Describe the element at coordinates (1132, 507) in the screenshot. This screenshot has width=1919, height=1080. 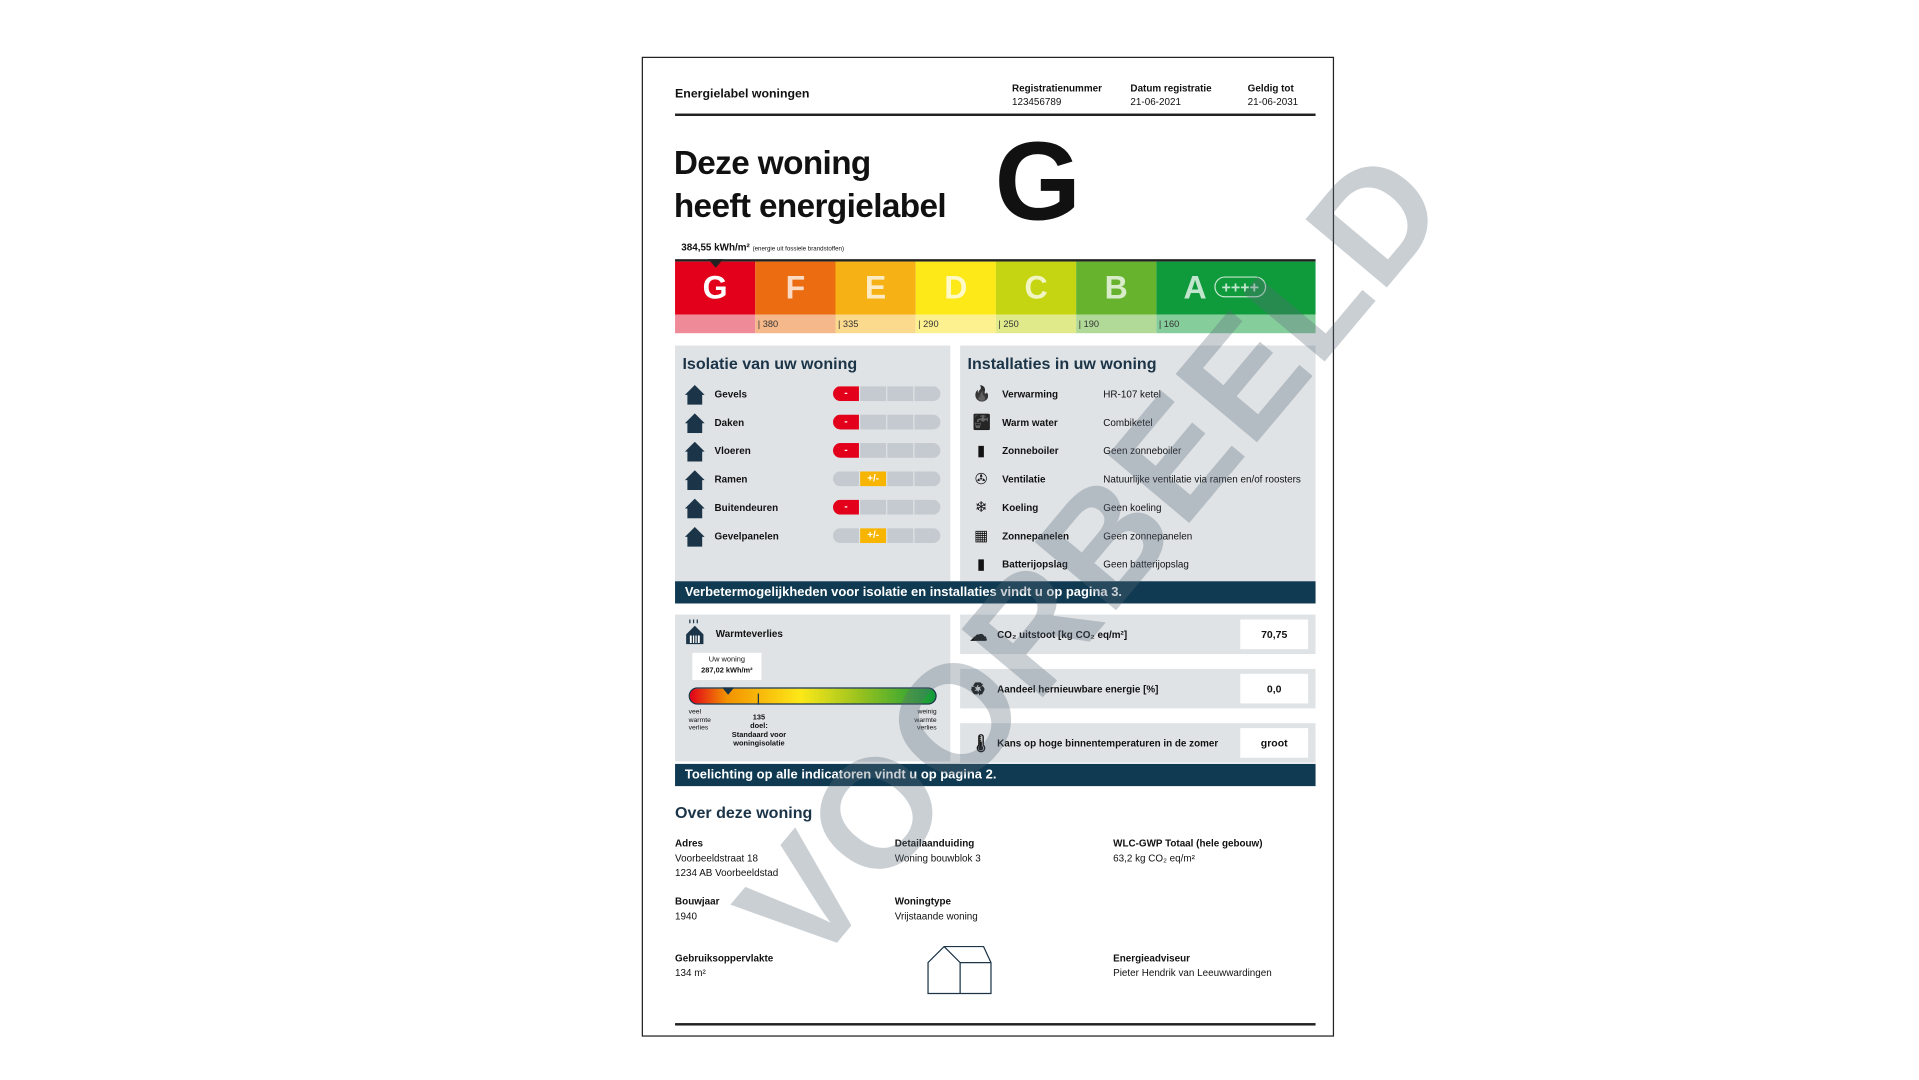
I see `installatie-value: Geen koeling` at that location.